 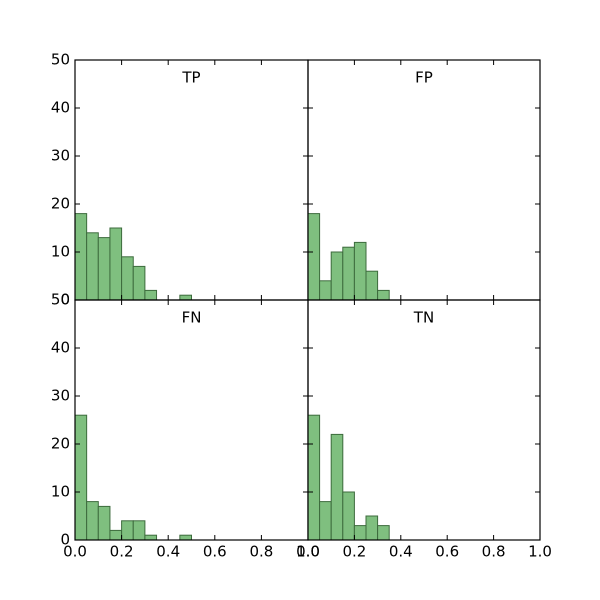 What do you see at coordinates (190, 78) in the screenshot?
I see `panel-title: TP` at bounding box center [190, 78].